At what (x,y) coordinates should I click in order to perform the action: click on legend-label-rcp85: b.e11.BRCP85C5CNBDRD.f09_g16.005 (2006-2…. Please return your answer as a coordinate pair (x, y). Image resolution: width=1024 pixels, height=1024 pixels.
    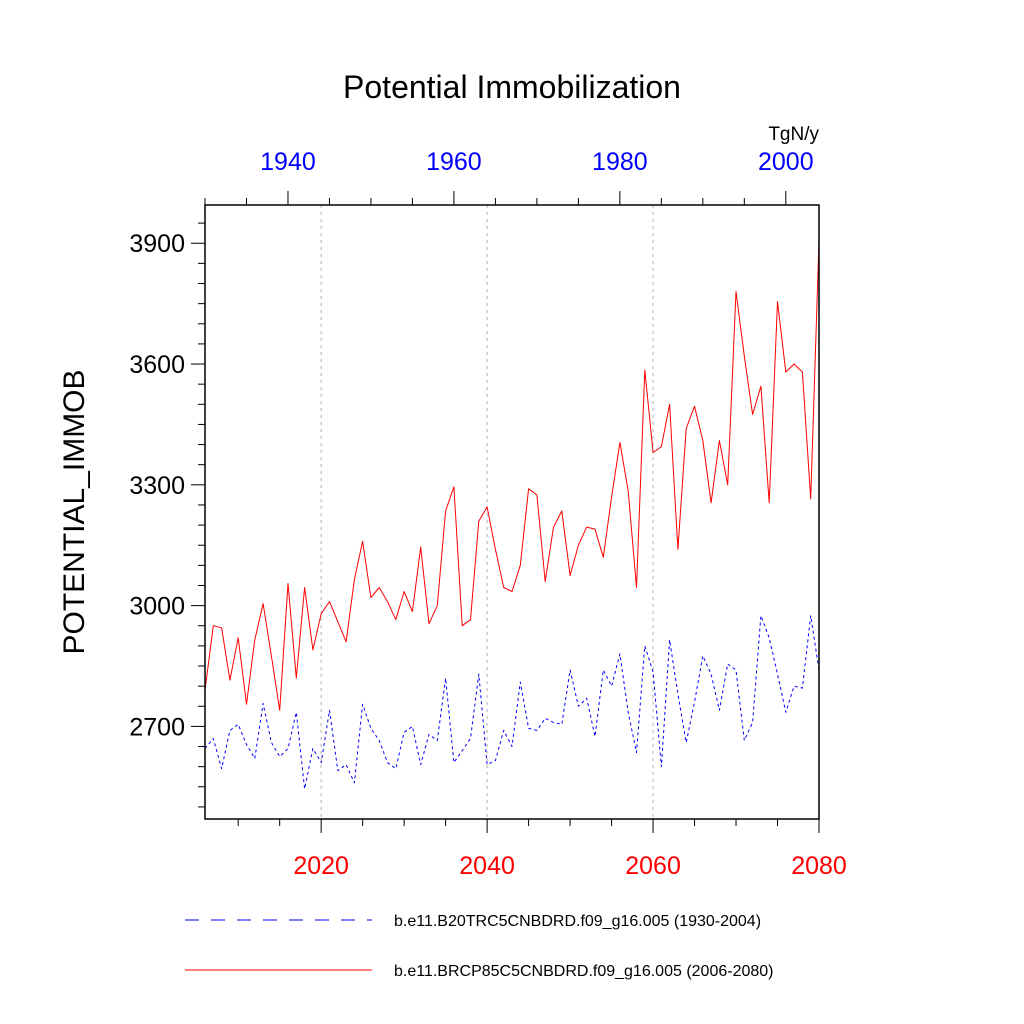
    Looking at the image, I should click on (583, 971).